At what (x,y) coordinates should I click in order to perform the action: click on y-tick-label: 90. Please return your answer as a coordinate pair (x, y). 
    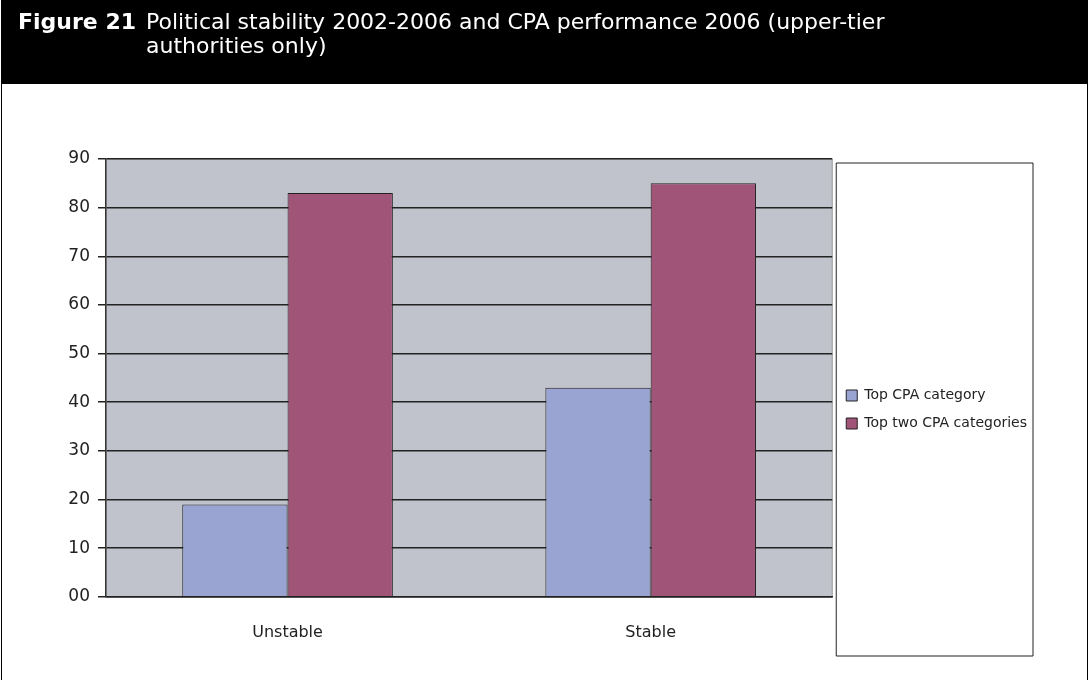
    Looking at the image, I should click on (79, 157).